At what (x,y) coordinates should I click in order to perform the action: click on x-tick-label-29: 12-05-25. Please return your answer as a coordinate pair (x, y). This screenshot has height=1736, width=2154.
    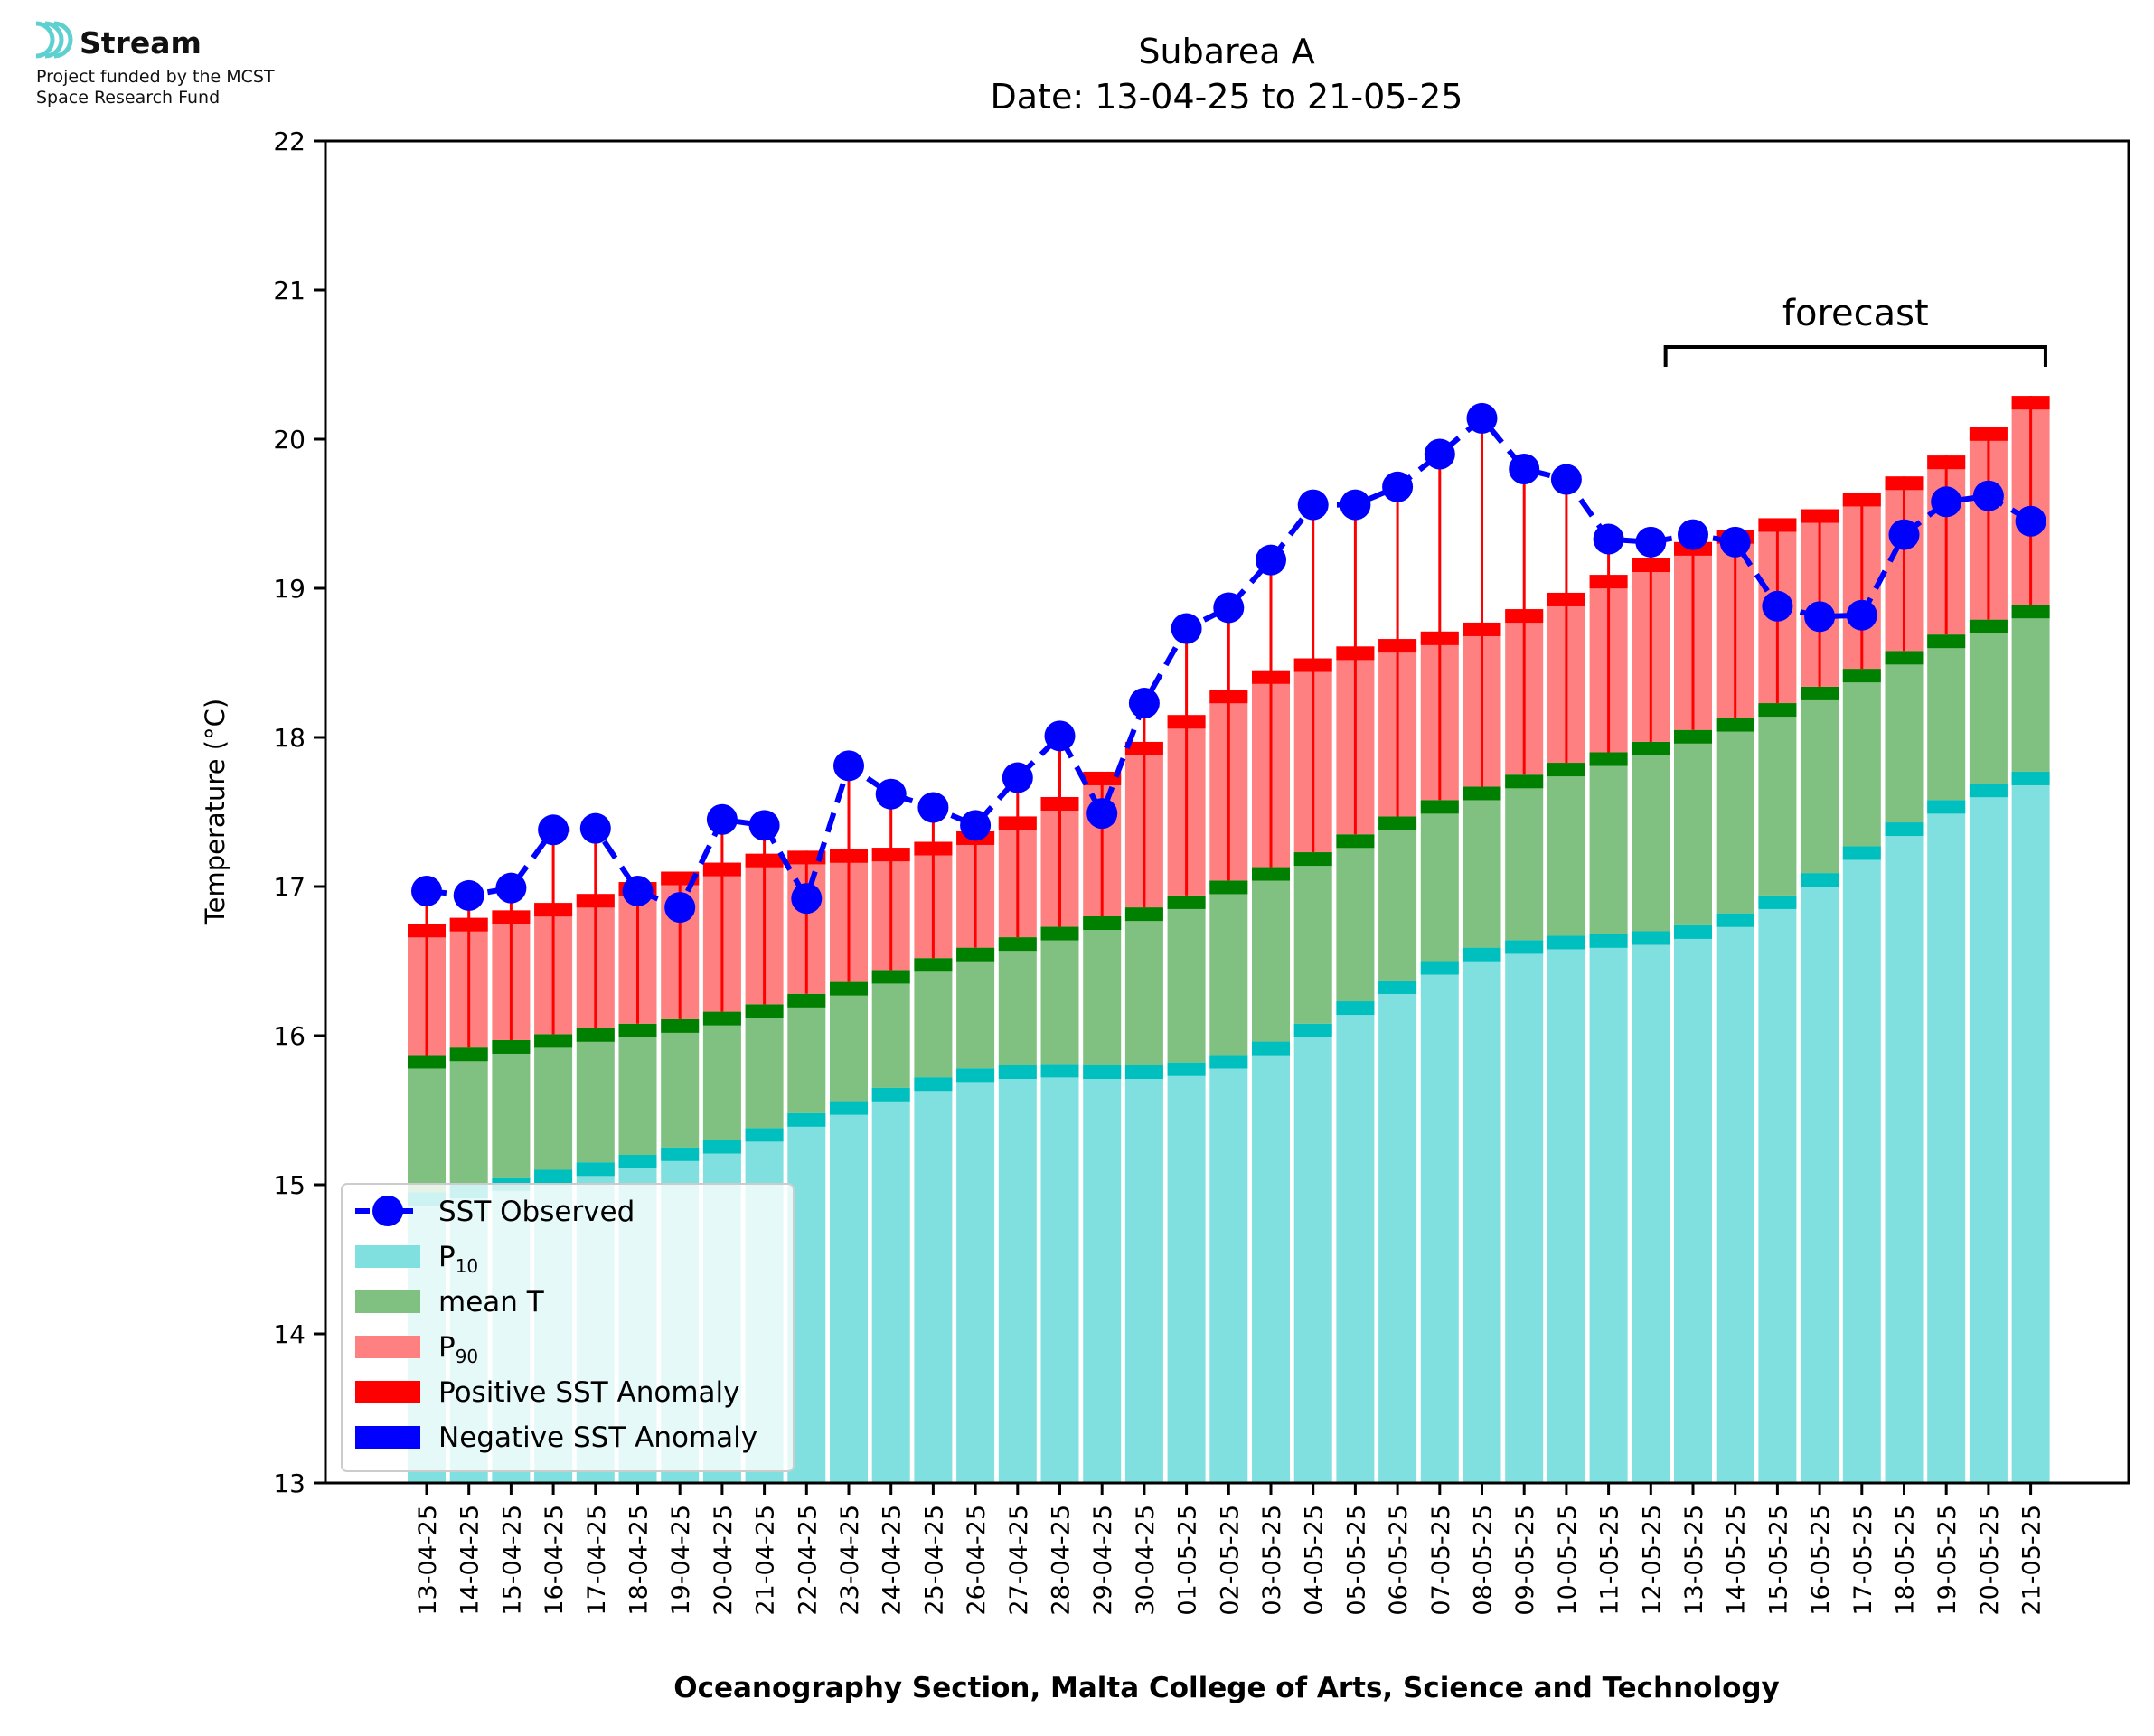
    Looking at the image, I should click on (1652, 1560).